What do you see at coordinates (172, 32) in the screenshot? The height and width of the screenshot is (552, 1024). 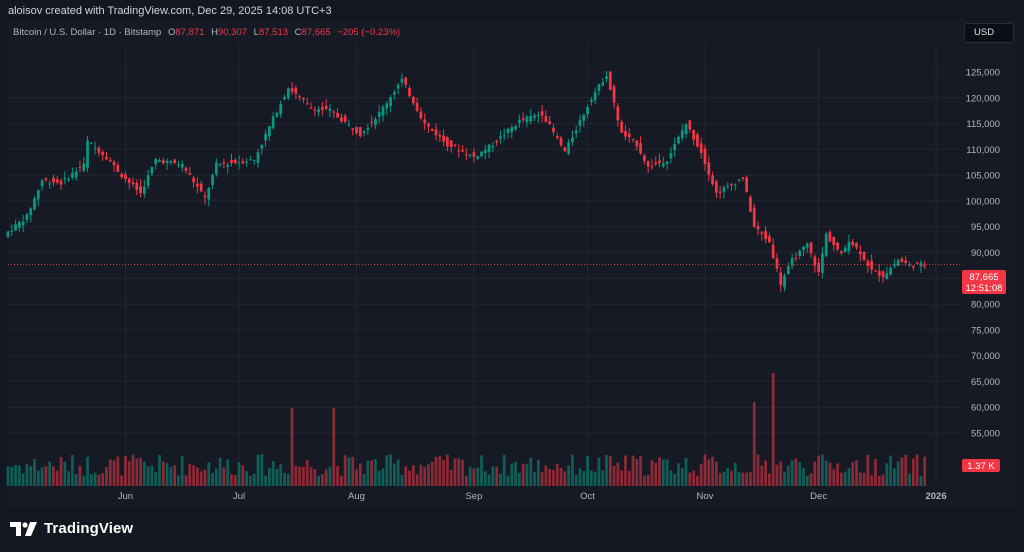 I see `open-label: O` at bounding box center [172, 32].